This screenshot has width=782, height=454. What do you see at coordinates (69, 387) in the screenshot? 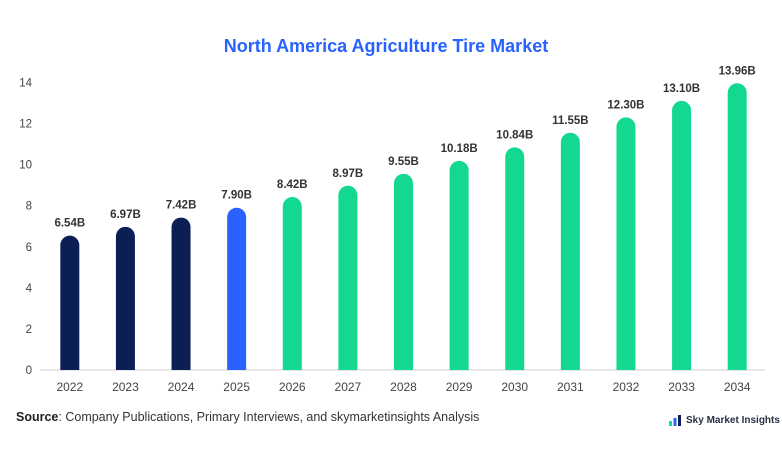
I see `x-tick-label-2022: 2022` at bounding box center [69, 387].